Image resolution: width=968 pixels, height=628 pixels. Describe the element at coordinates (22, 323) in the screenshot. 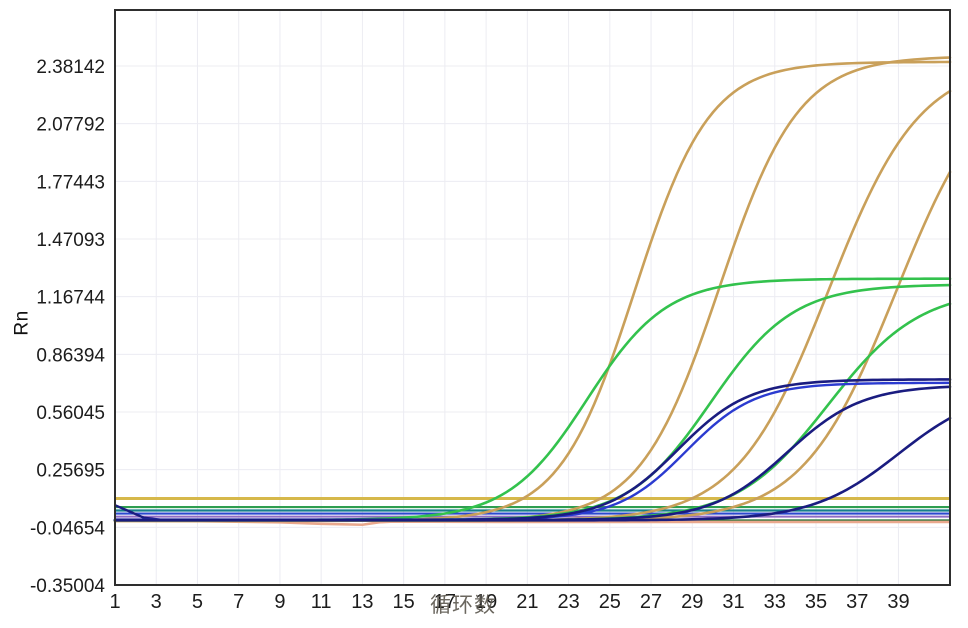

I see `y-axis-title: Rn` at that location.